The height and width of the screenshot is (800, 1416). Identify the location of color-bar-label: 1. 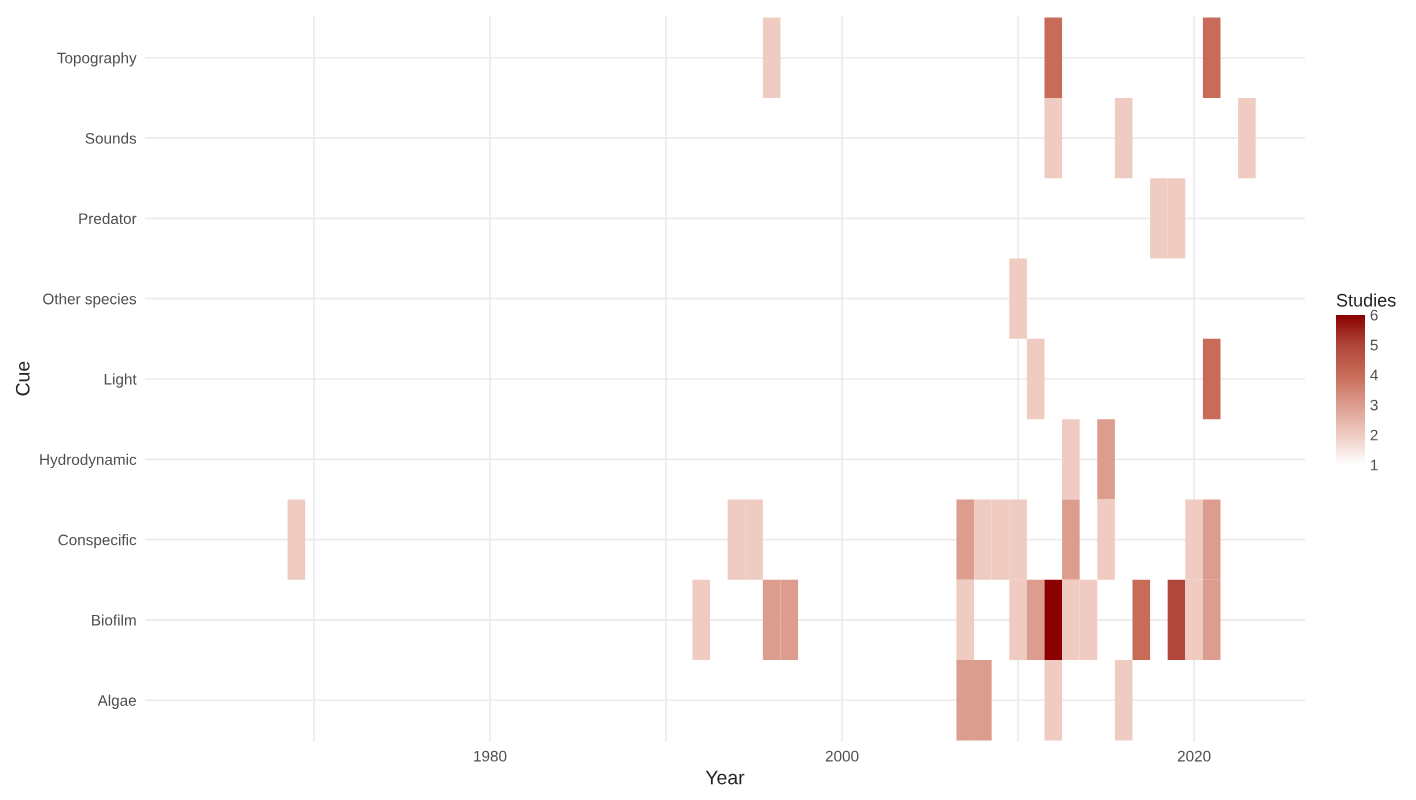
(1374, 465).